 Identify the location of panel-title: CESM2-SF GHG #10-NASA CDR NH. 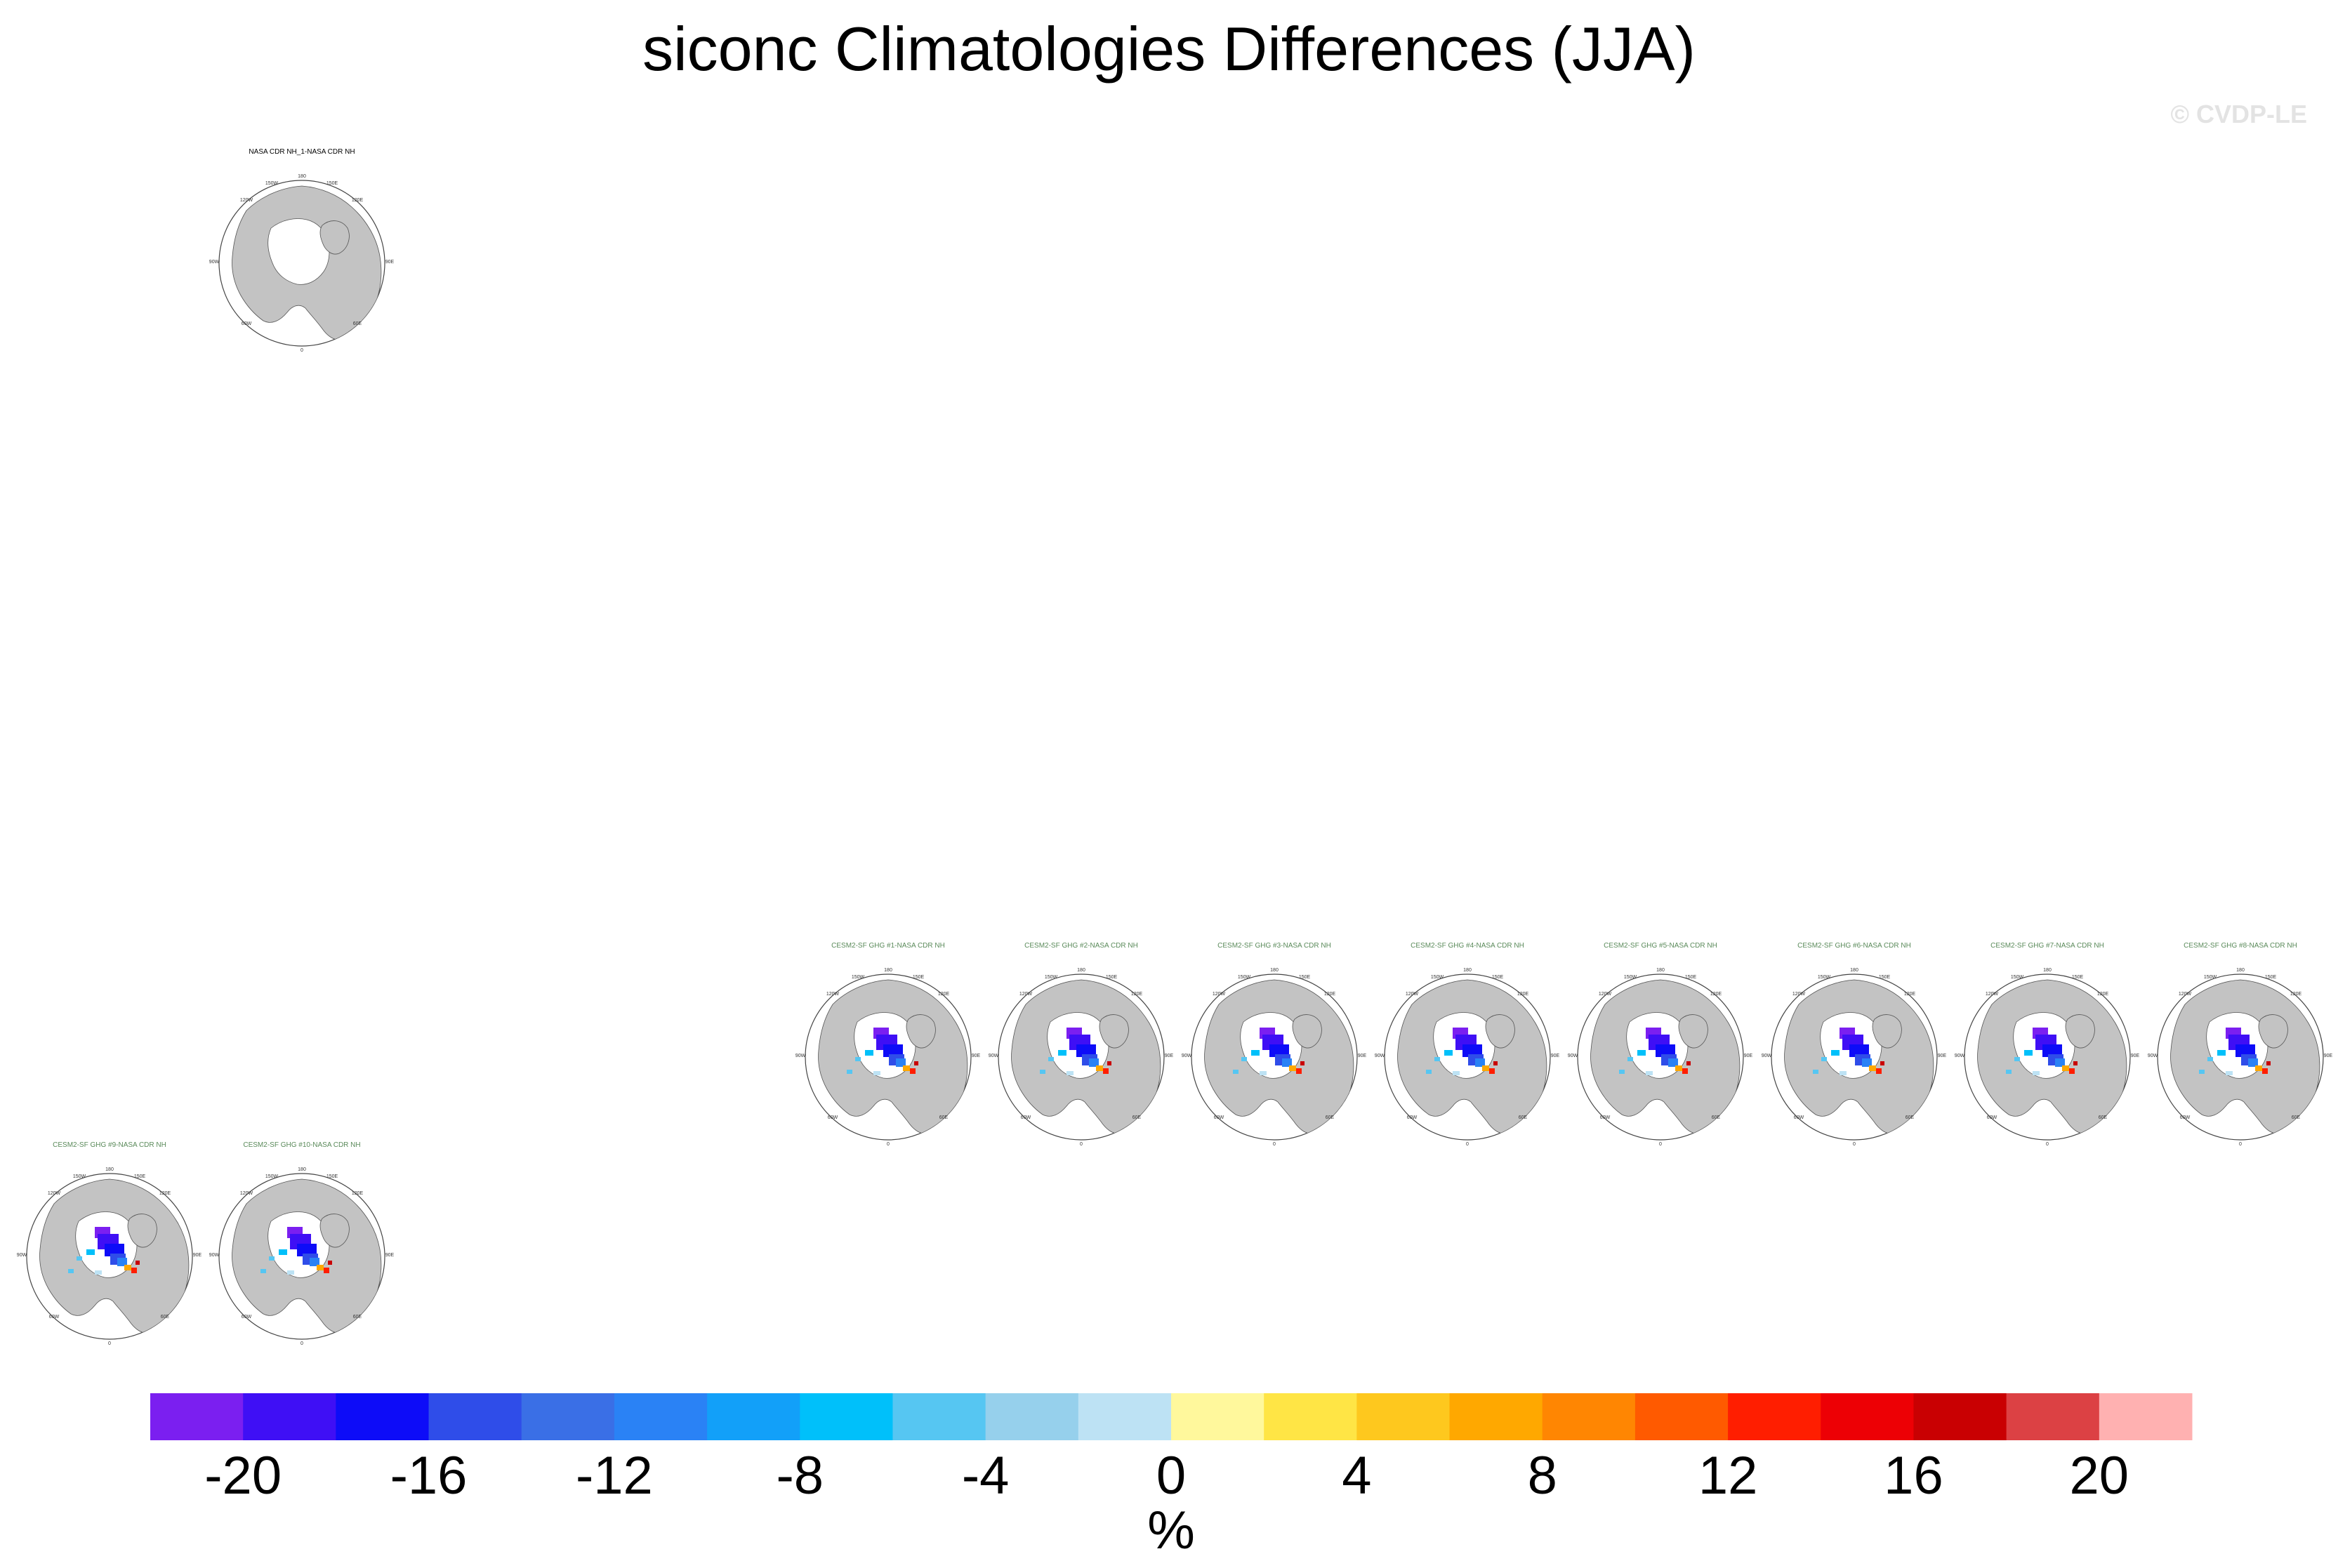
(302, 1145).